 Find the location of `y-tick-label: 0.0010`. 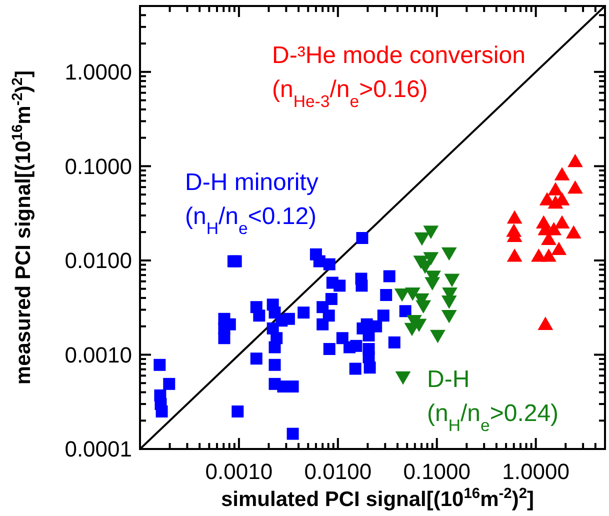

y-tick-label: 0.0010 is located at coordinates (98, 355).